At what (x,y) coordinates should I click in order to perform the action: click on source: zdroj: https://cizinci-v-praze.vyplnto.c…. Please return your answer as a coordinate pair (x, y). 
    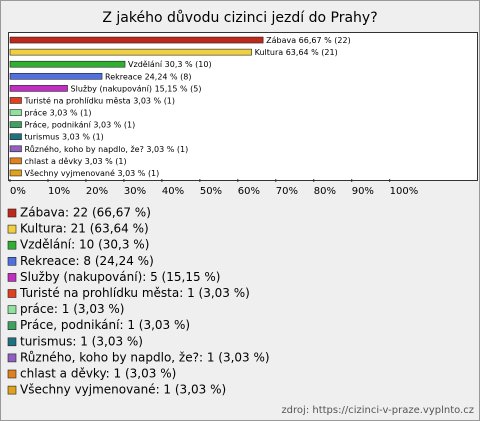
    Looking at the image, I should click on (377, 410).